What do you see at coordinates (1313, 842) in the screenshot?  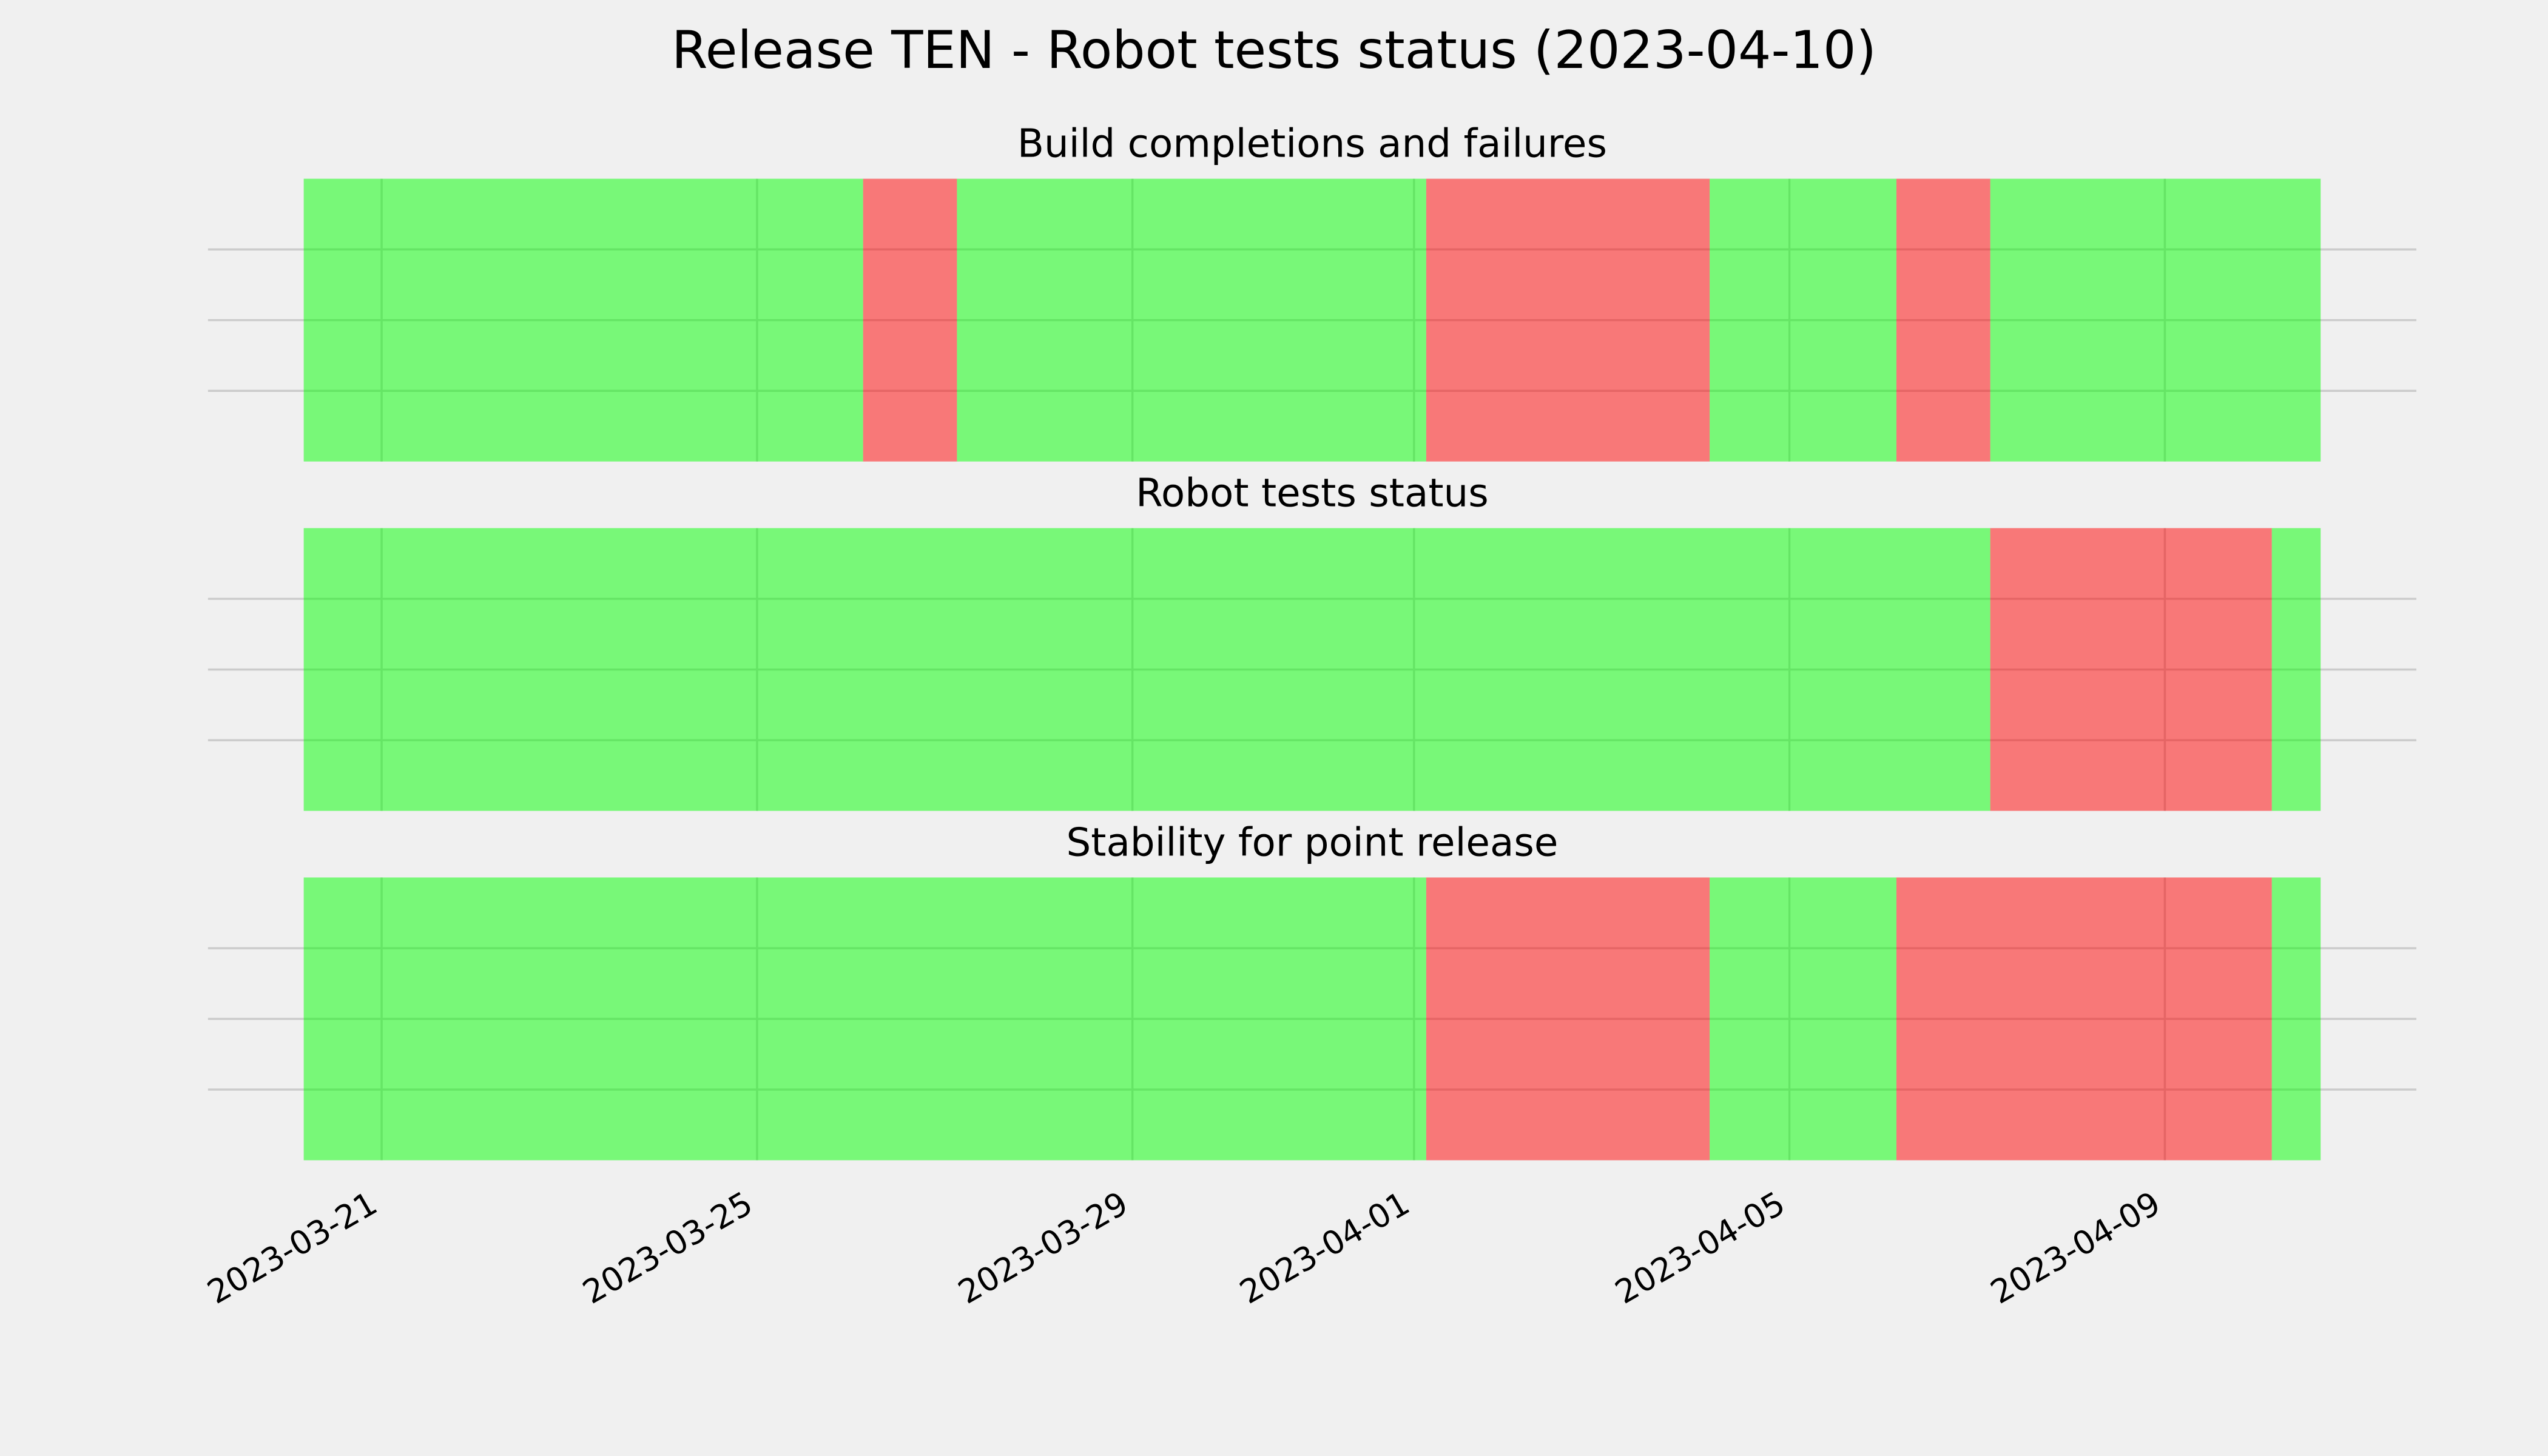 I see `panel-title: Stability for point release` at bounding box center [1313, 842].